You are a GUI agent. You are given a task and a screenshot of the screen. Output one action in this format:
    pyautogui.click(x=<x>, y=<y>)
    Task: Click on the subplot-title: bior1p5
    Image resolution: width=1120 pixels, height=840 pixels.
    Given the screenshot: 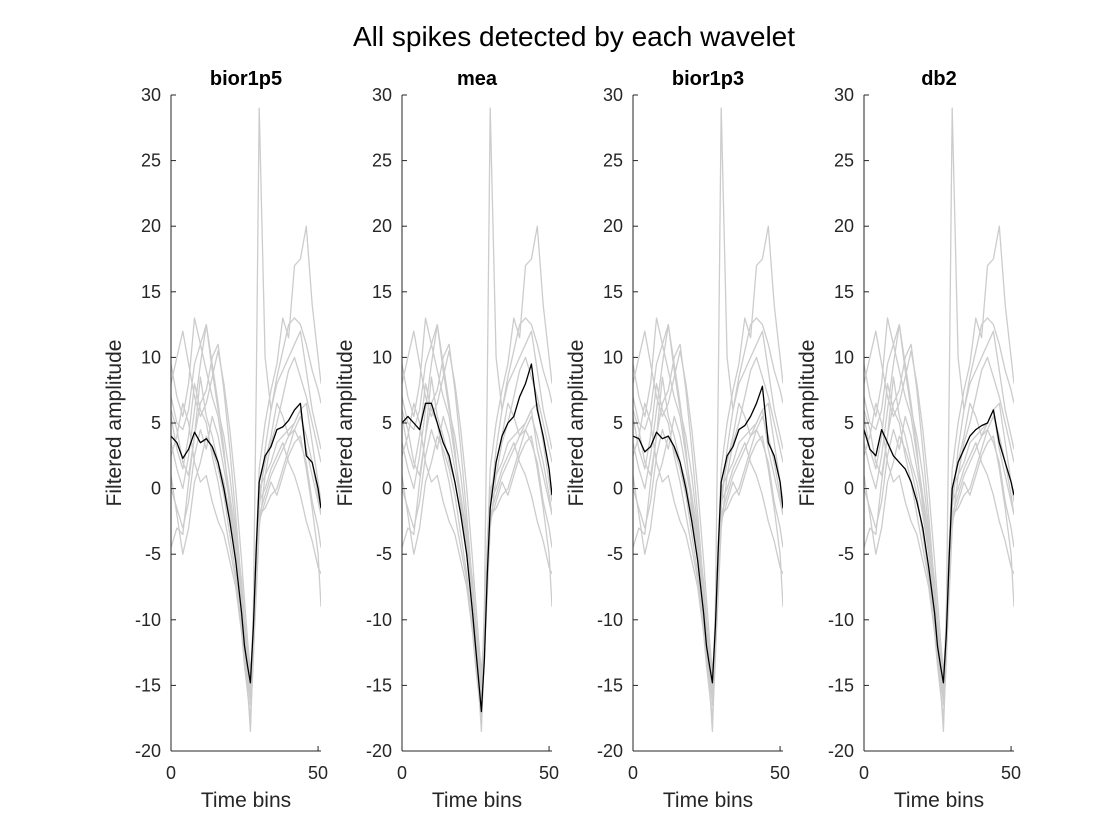 What is the action you would take?
    pyautogui.click(x=246, y=79)
    